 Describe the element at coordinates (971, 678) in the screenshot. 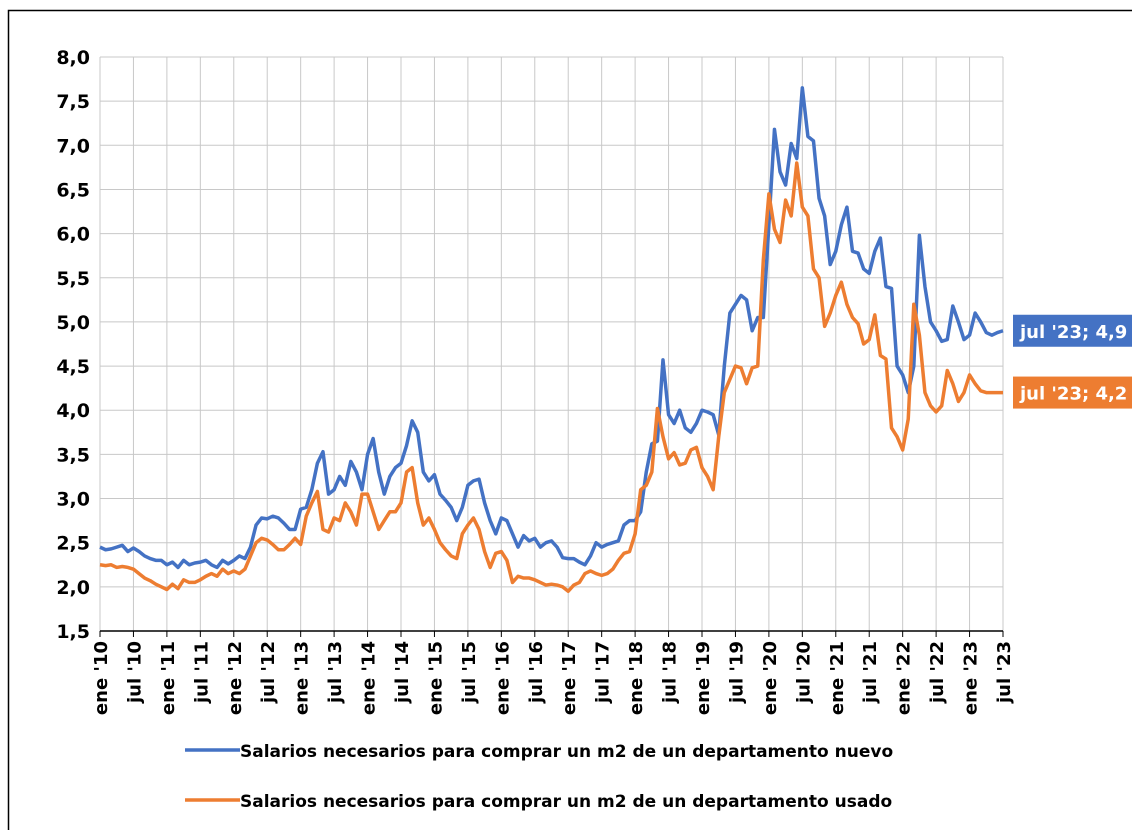

I see `x-tick-label: ene '23` at that location.